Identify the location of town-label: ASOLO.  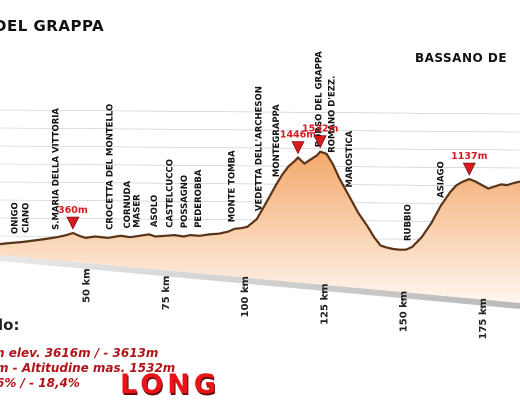
(155, 211).